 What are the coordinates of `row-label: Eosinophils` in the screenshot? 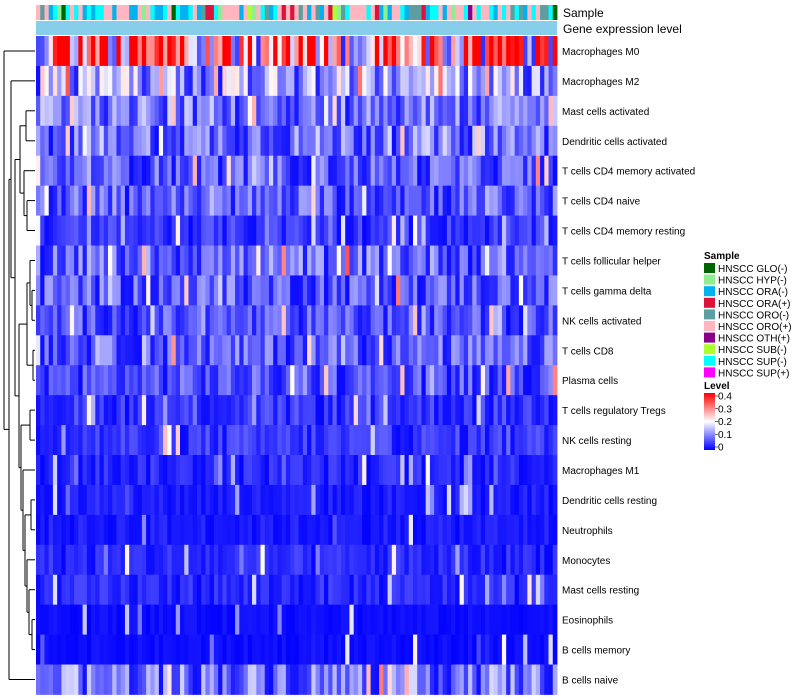 It's located at (587, 621).